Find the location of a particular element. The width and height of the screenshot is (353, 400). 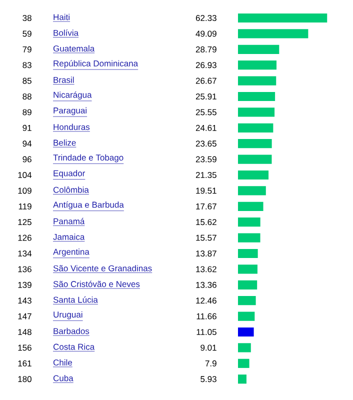

y-tick-label: Argentina is located at coordinates (71, 252).